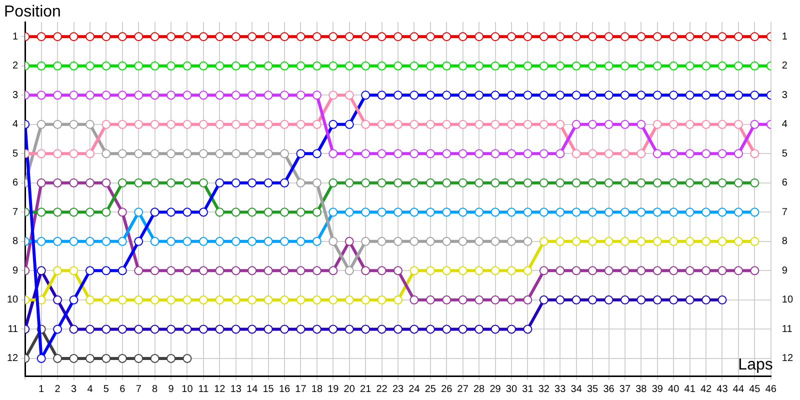  What do you see at coordinates (674, 389) in the screenshot?
I see `x-tick-label: 40` at bounding box center [674, 389].